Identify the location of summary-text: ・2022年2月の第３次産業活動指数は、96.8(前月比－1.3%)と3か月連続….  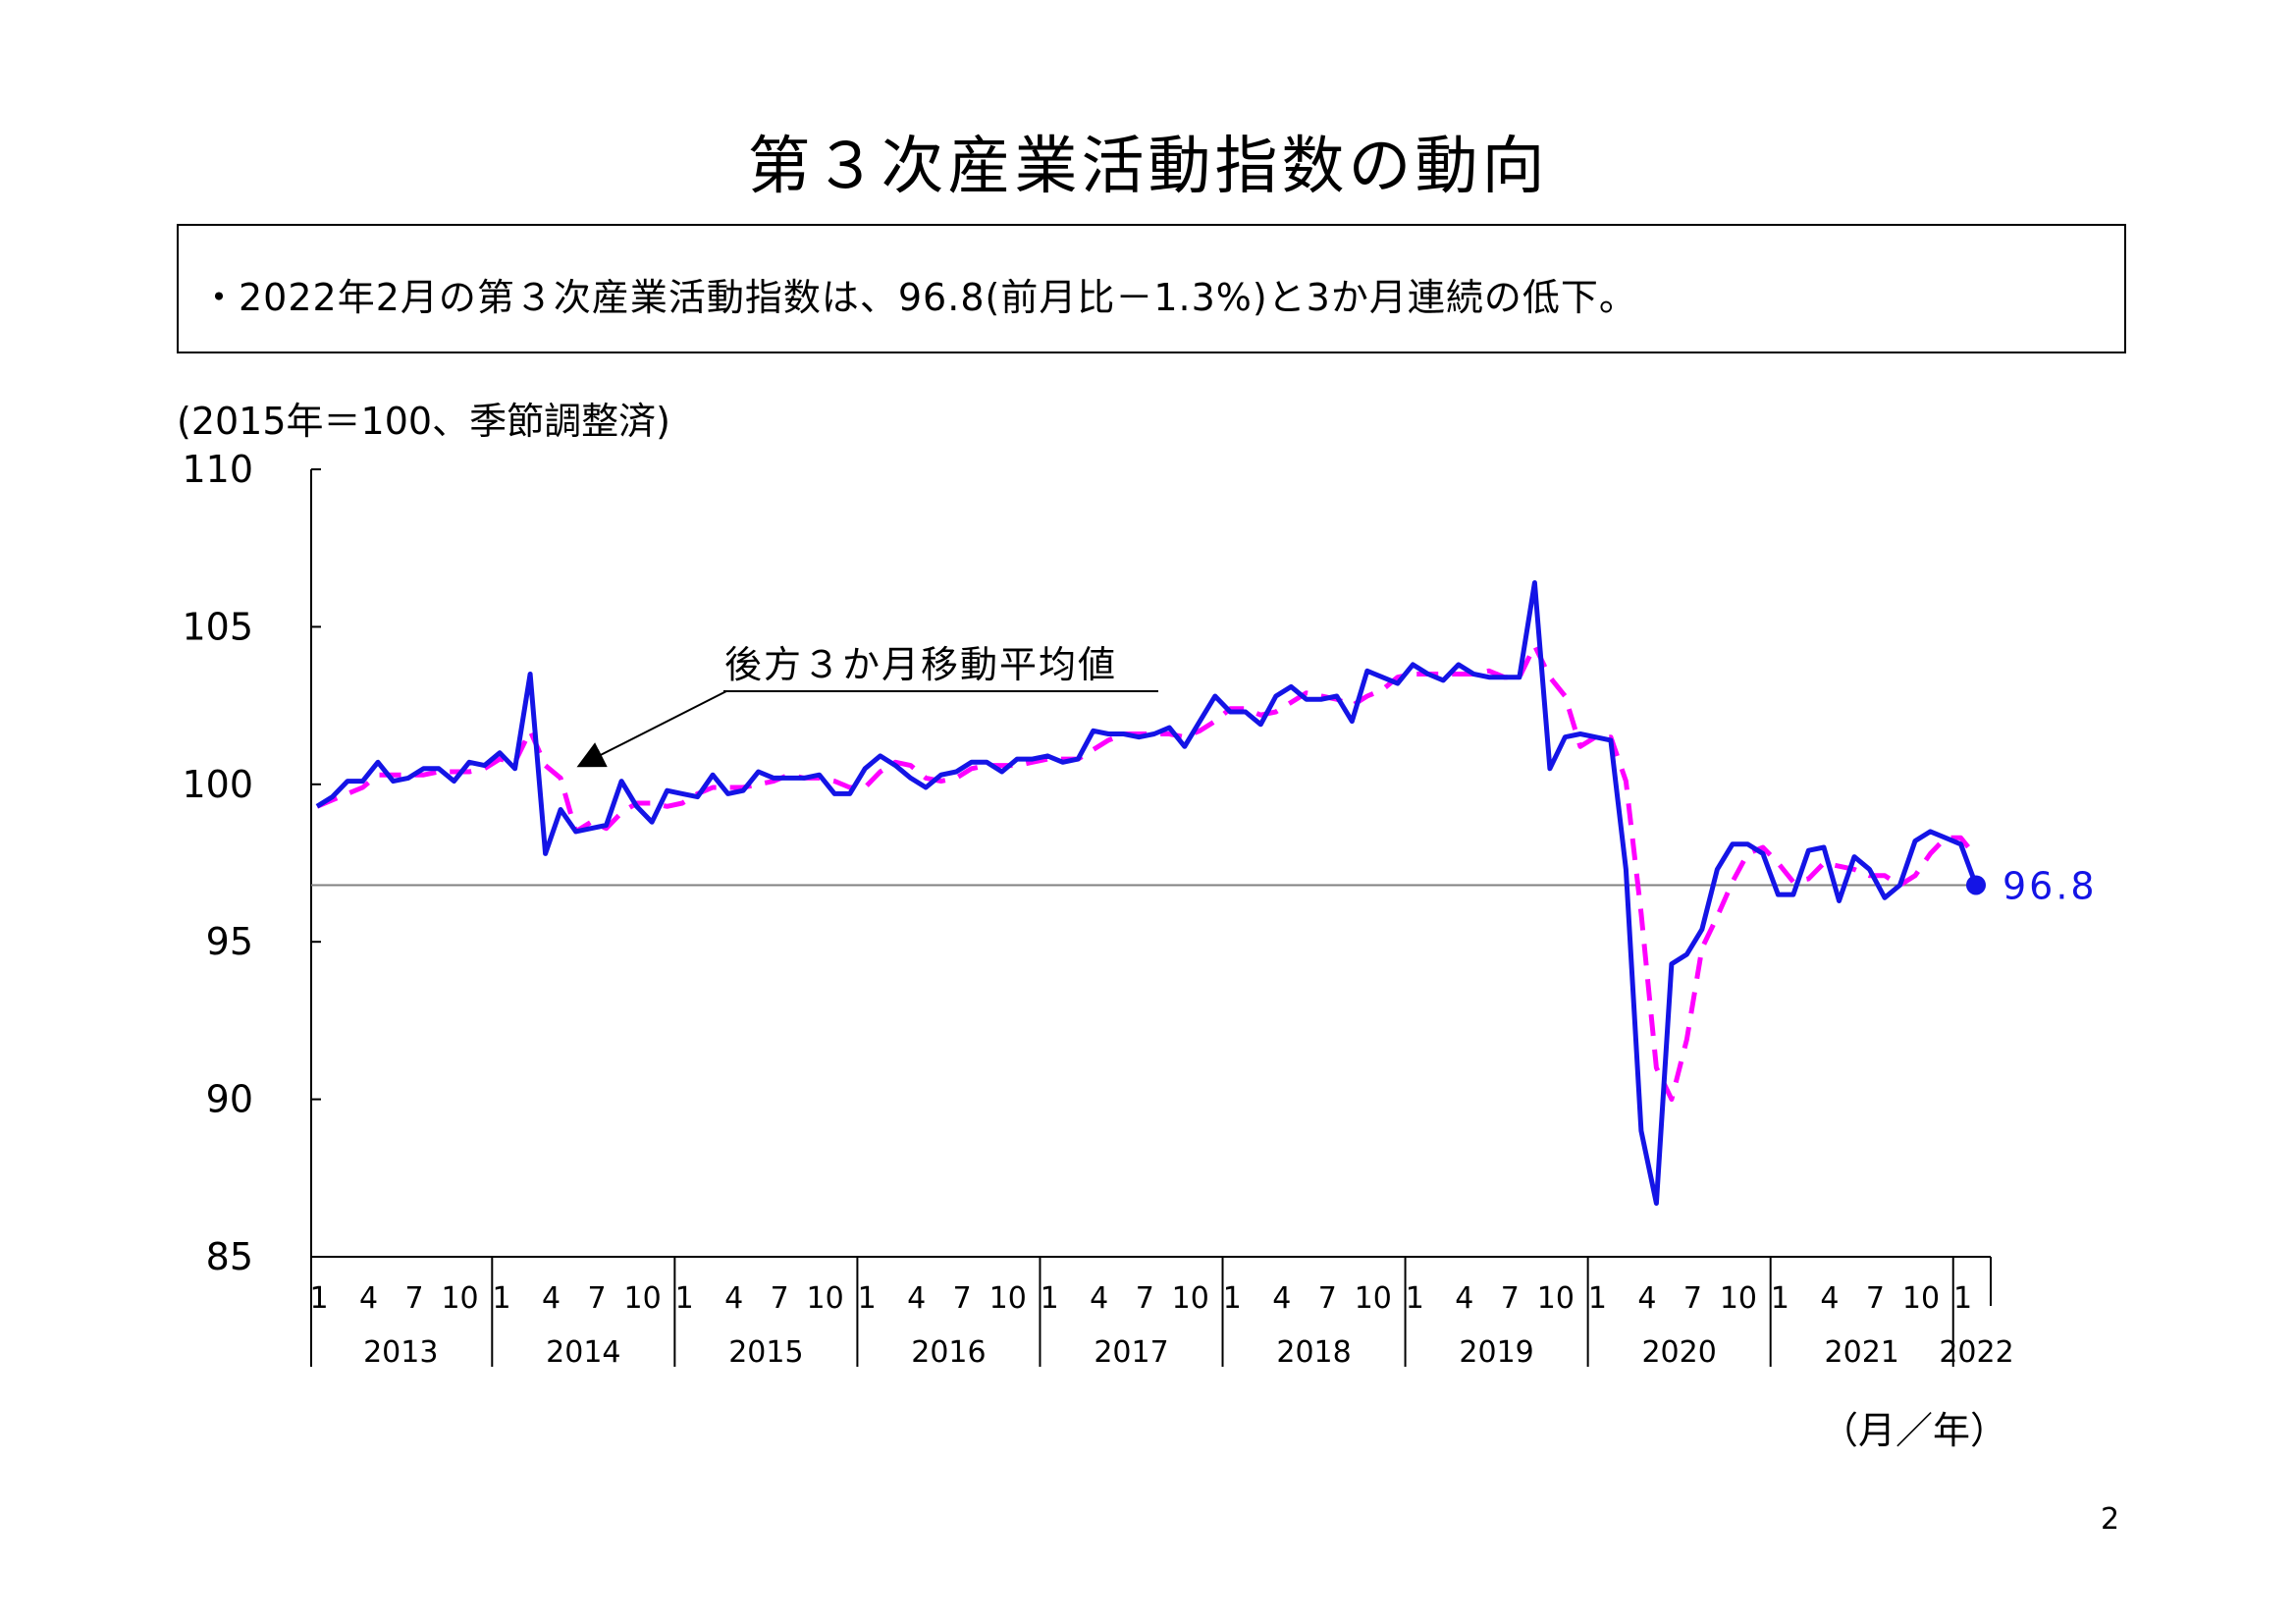
(918, 297).